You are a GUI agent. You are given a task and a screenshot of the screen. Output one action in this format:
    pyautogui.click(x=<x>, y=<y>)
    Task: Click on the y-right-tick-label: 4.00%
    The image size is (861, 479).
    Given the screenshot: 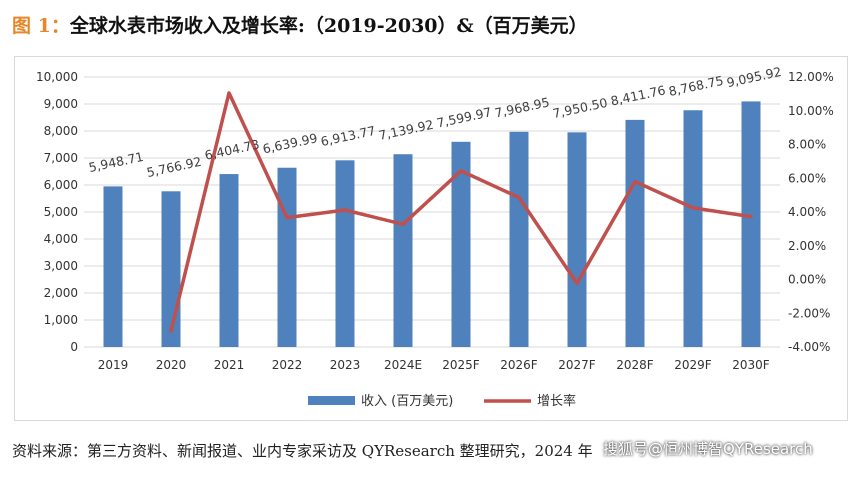 What is the action you would take?
    pyautogui.click(x=807, y=212)
    